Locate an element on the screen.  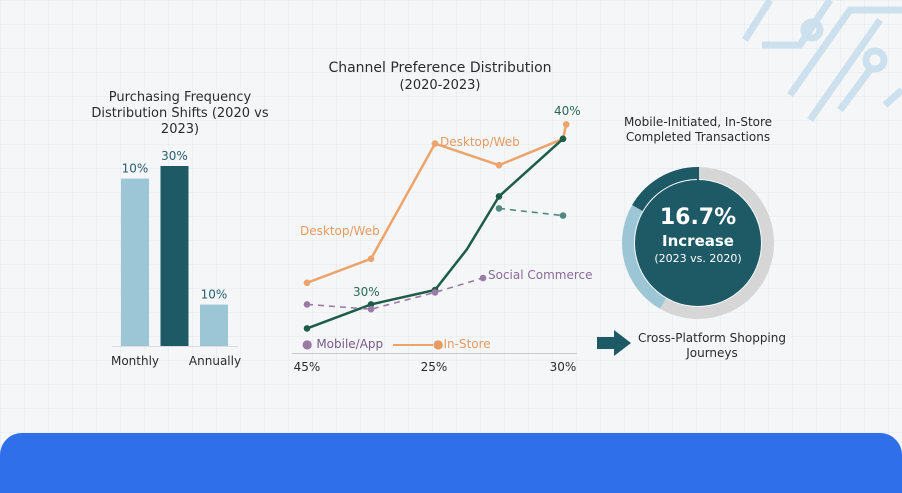
circuit-decoration-icon is located at coordinates (822, 61).